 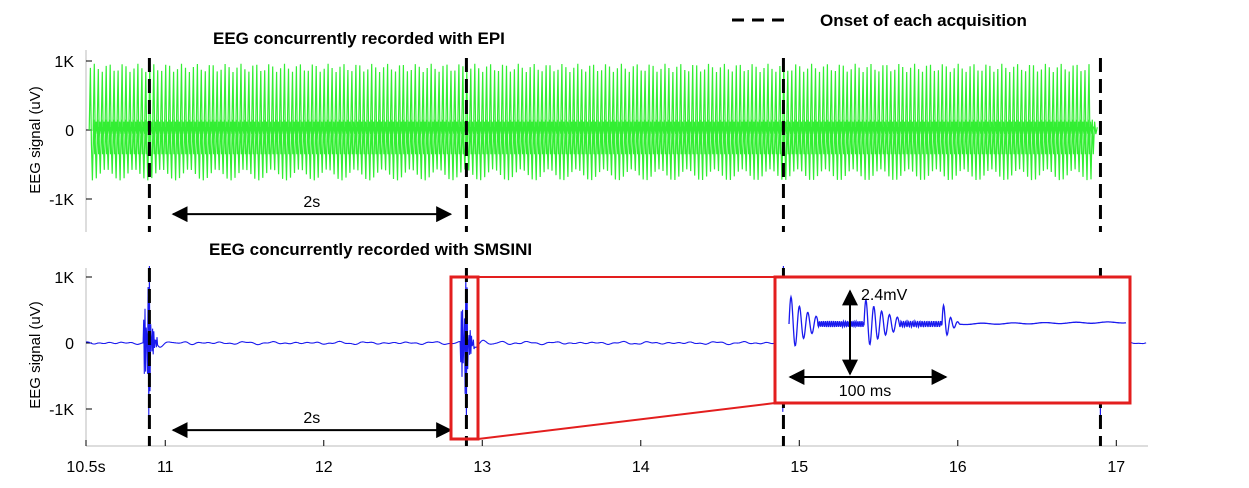 I want to click on x-tick-label: 13, so click(x=482, y=467).